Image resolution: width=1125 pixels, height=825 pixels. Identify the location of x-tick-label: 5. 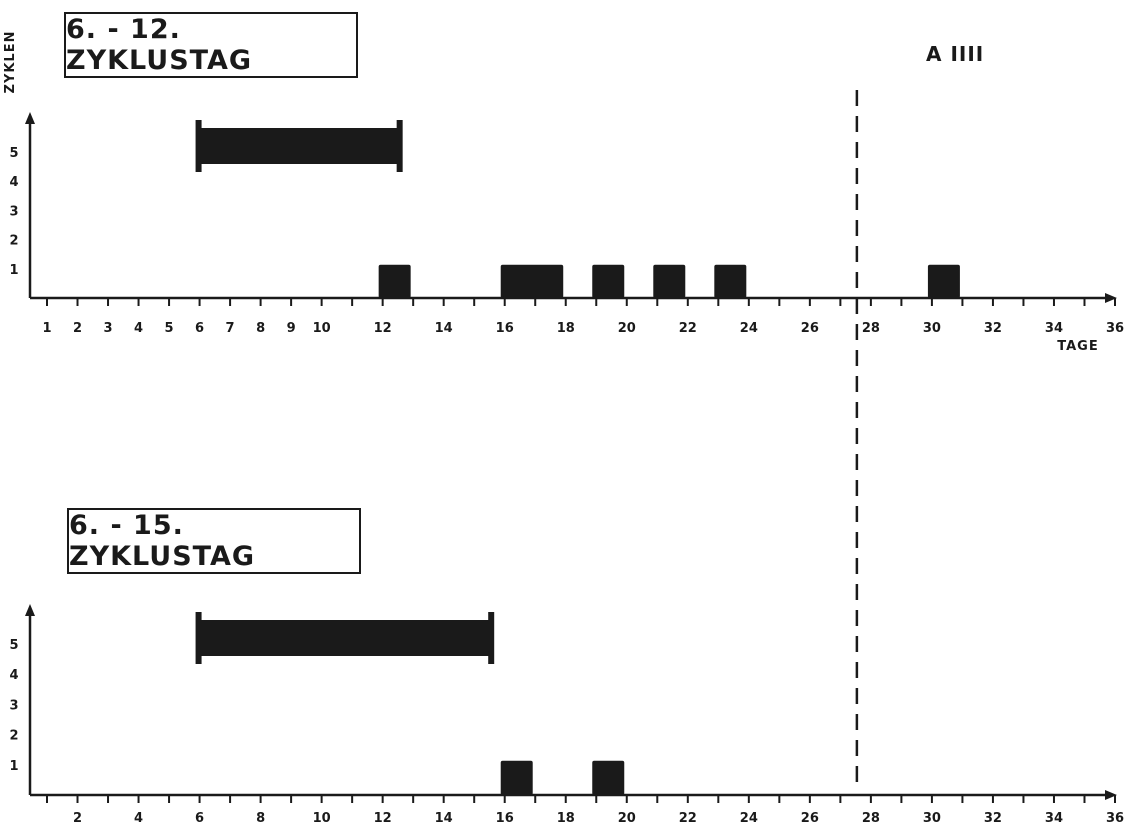
(169, 328).